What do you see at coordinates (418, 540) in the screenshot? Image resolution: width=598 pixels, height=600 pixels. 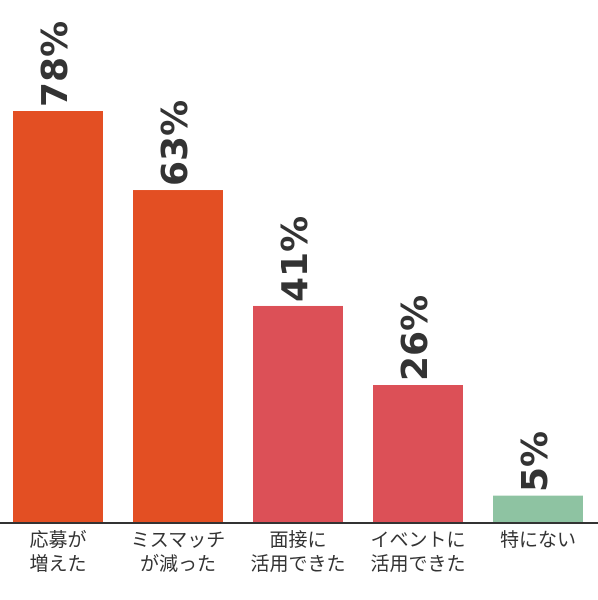 I see `category-label-line: イベントに` at bounding box center [418, 540].